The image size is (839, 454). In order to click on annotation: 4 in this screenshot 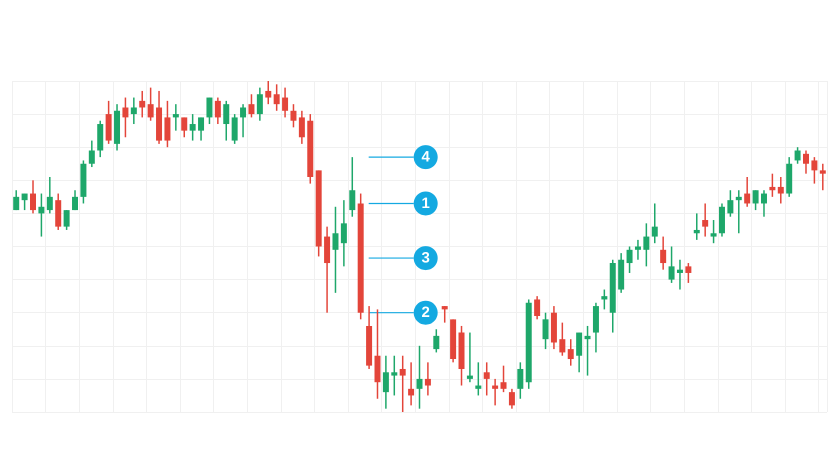, I will do `click(426, 157)`.